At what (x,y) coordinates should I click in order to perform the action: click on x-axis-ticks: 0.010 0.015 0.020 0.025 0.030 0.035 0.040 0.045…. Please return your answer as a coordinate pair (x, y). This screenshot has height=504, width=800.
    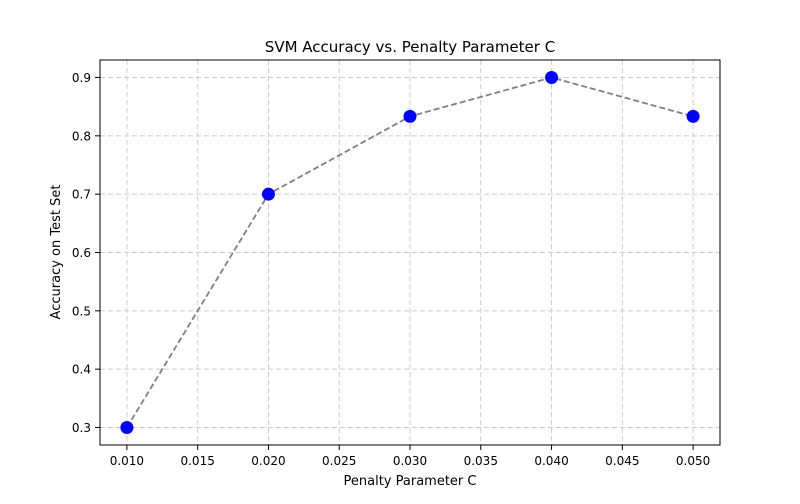
    Looking at the image, I should click on (410, 456).